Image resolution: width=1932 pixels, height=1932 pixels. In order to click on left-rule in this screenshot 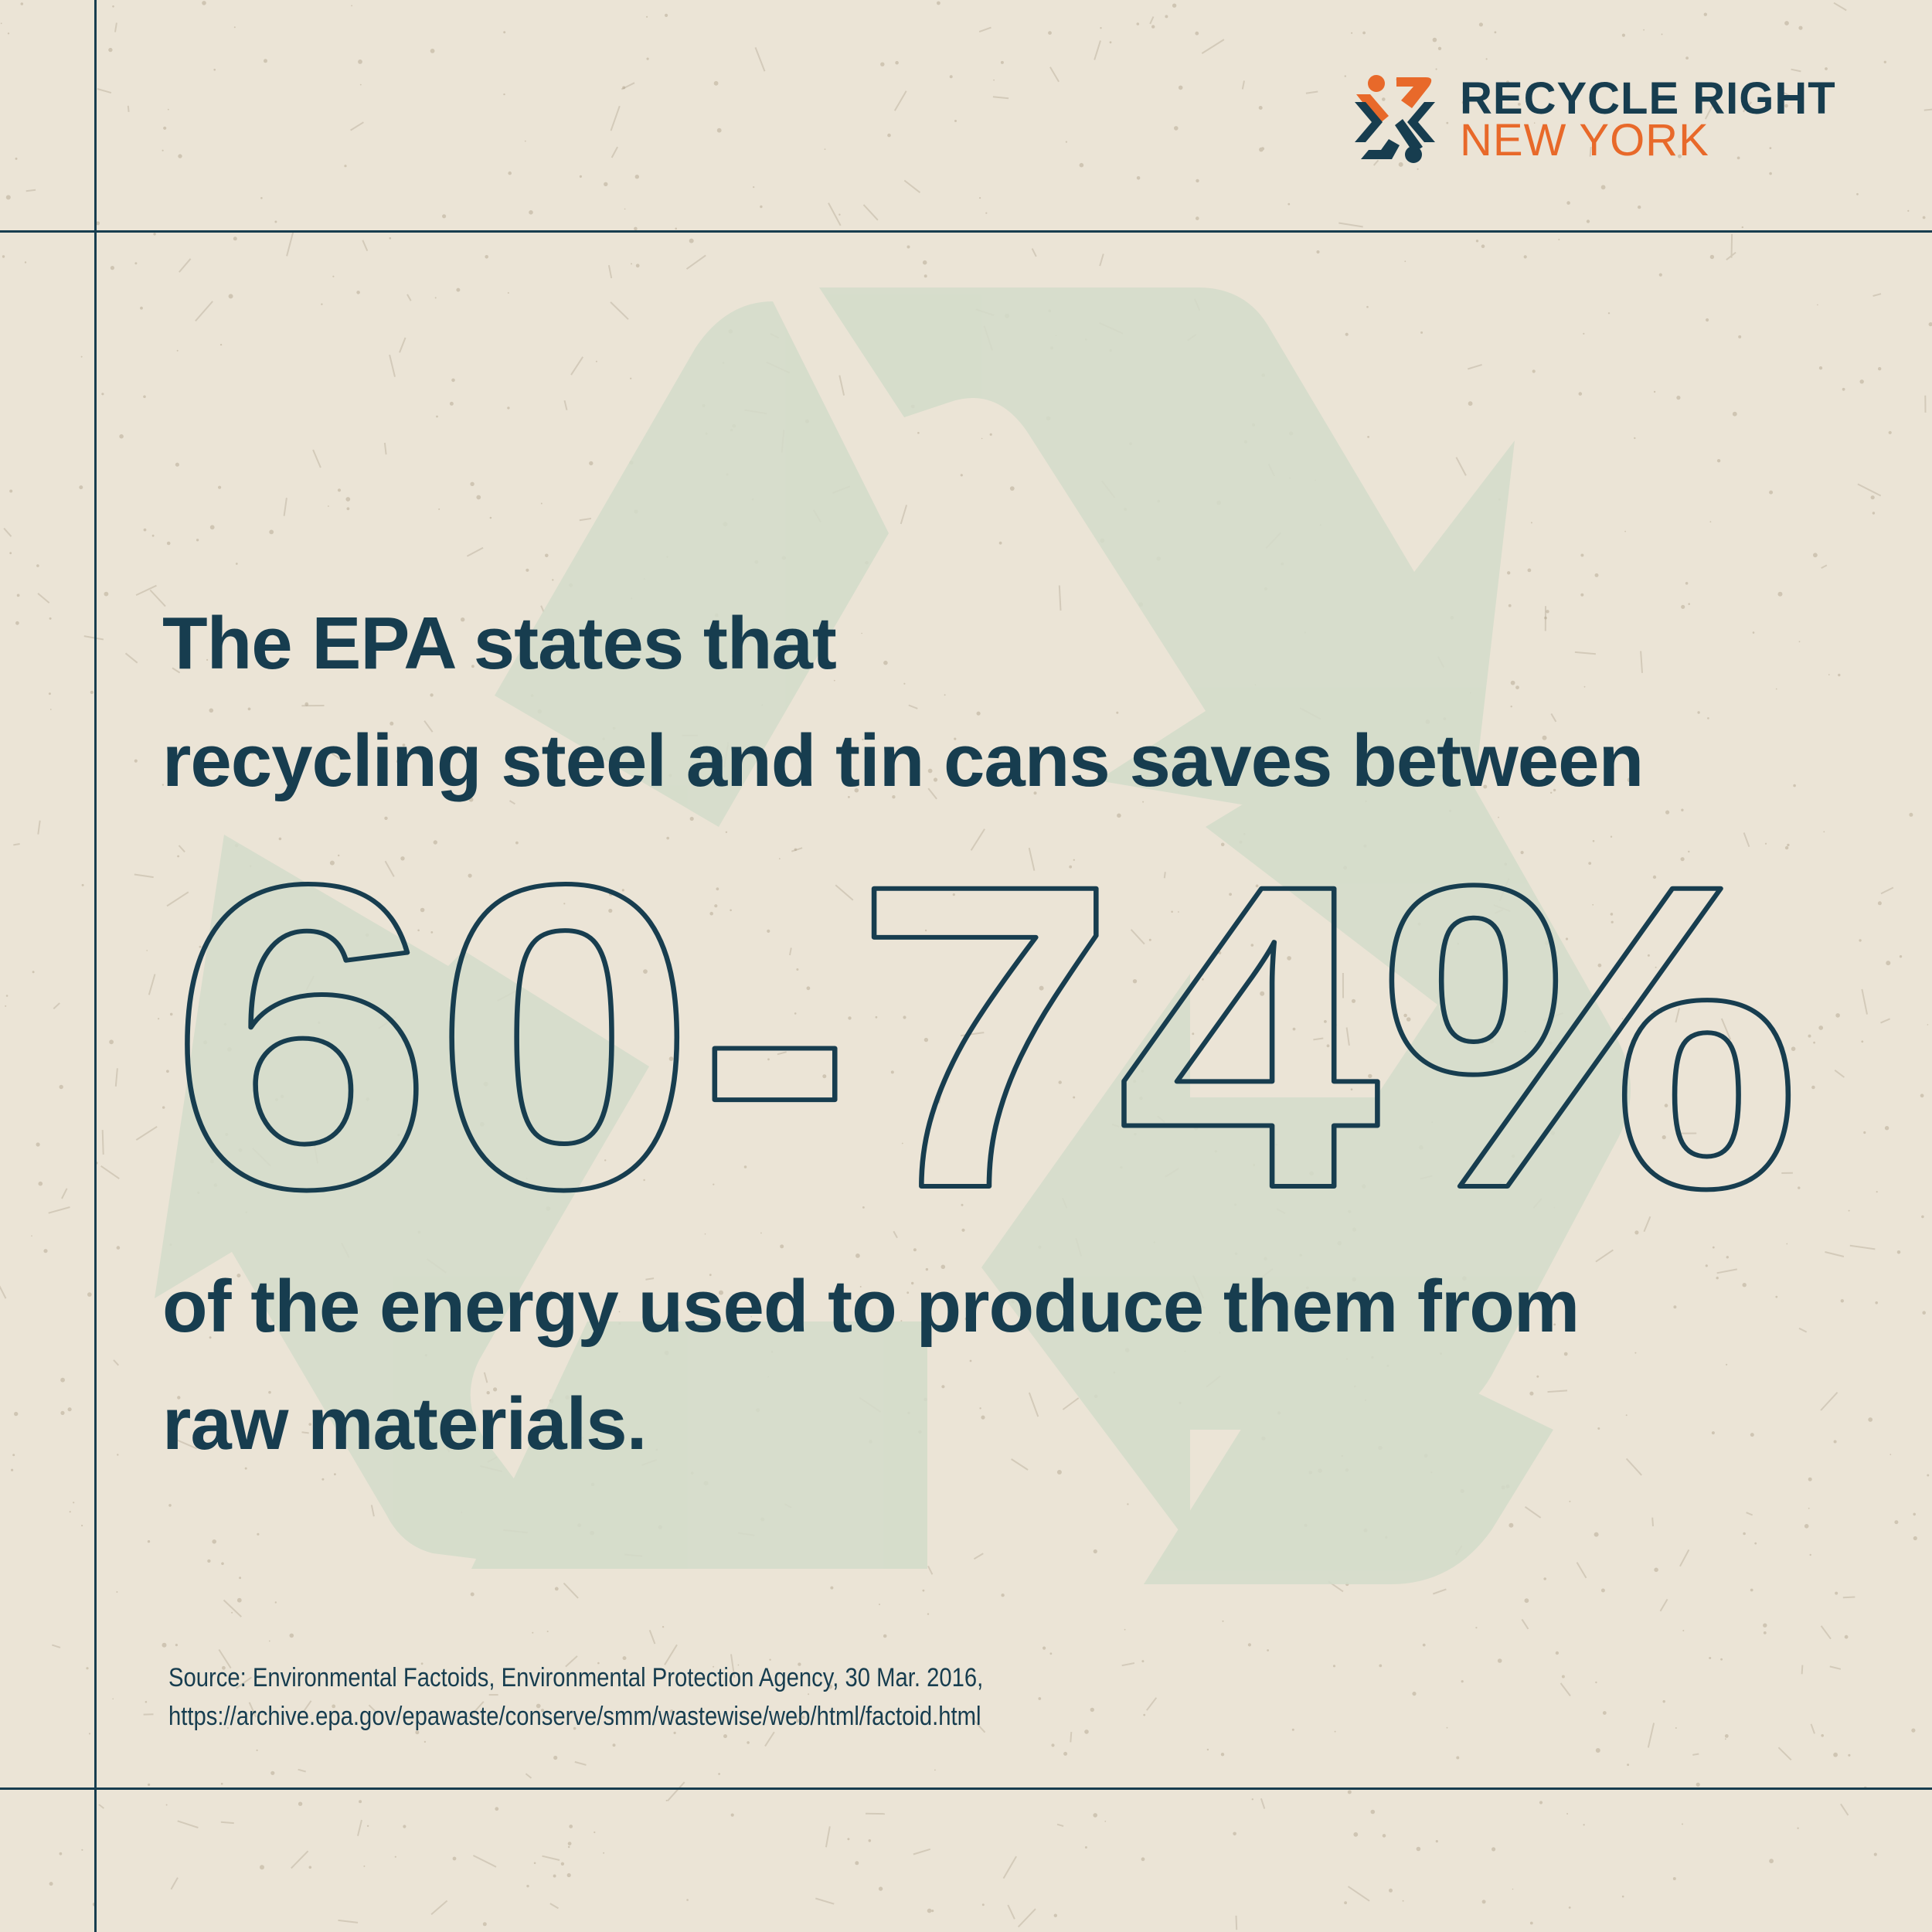, I will do `click(95, 966)`.